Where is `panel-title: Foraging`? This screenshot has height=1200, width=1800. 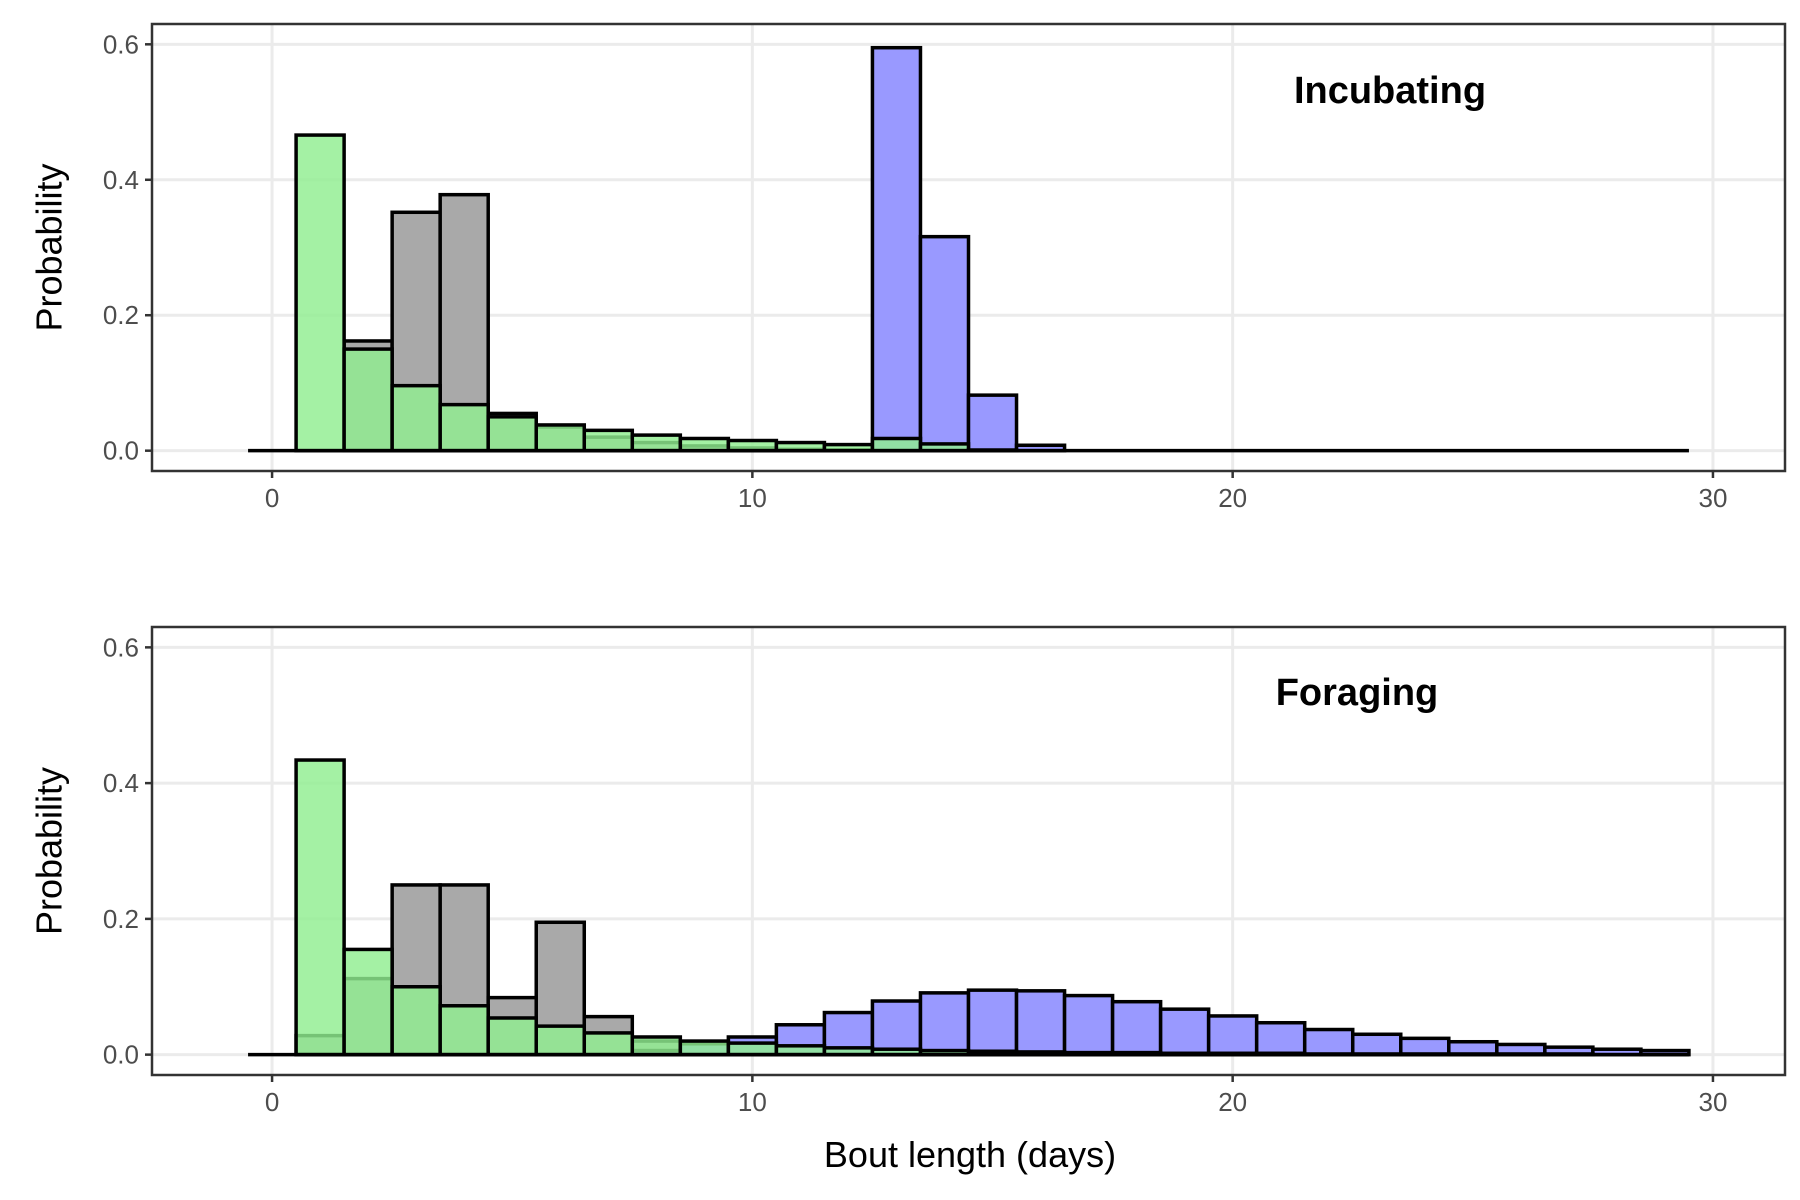 panel-title: Foraging is located at coordinates (1357, 693).